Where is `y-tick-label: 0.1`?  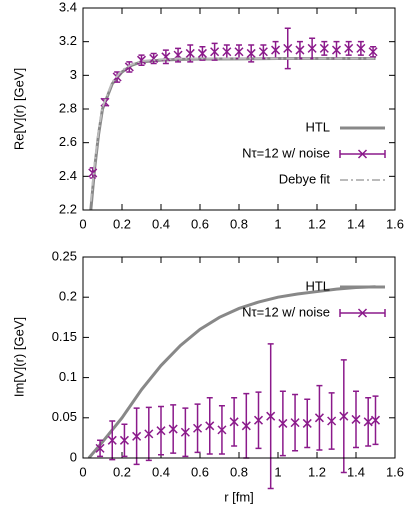 y-tick-label: 0.1 is located at coordinates (68, 376).